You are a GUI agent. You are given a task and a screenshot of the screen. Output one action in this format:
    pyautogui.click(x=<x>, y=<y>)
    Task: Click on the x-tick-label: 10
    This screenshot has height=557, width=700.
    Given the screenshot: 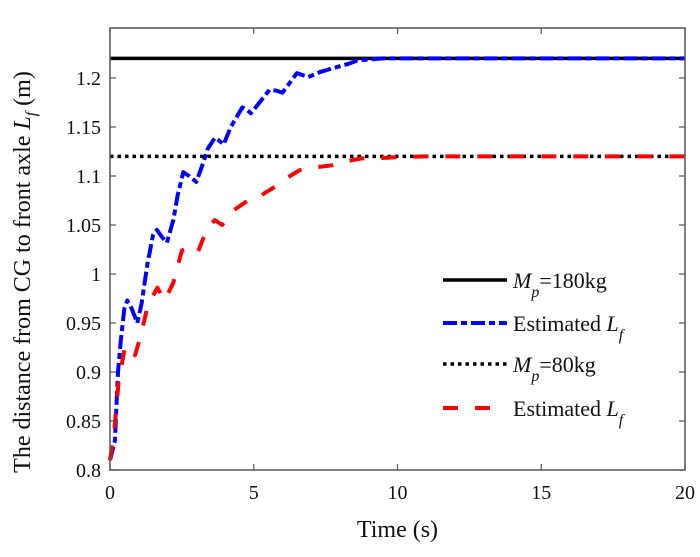 What is the action you would take?
    pyautogui.click(x=398, y=493)
    